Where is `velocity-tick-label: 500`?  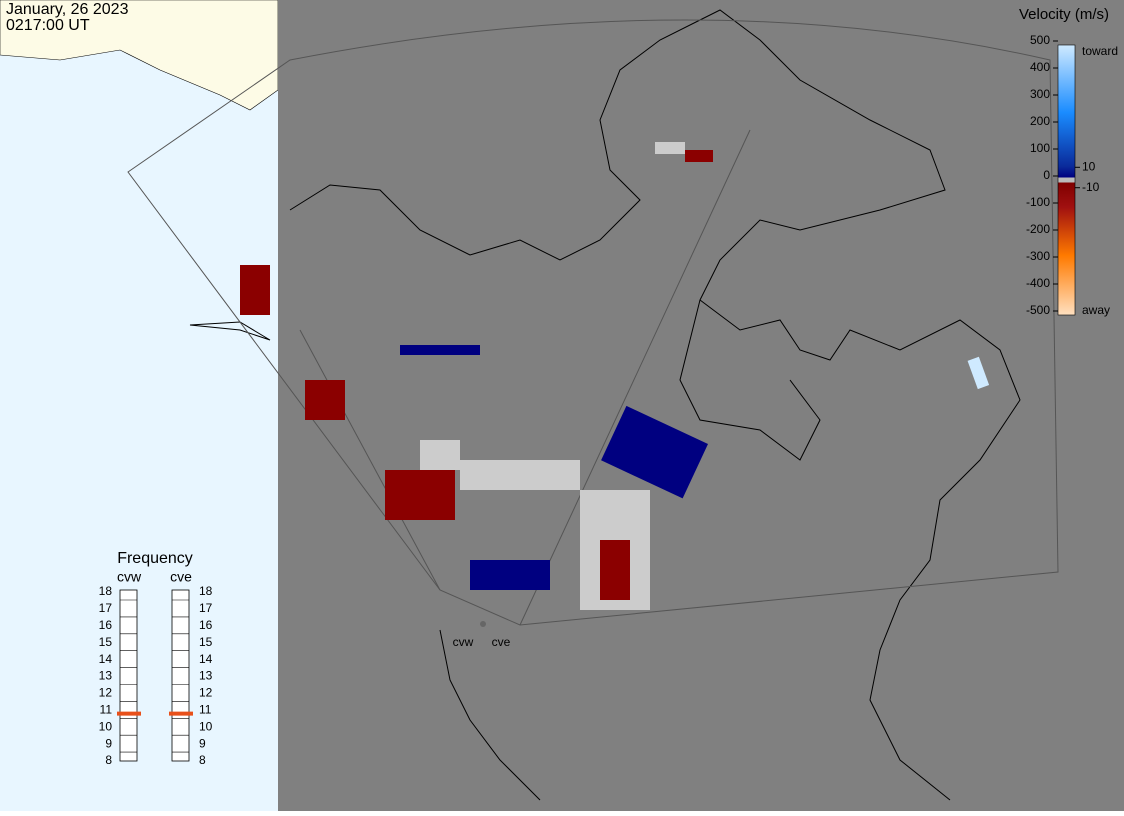 velocity-tick-label: 500 is located at coordinates (1040, 40).